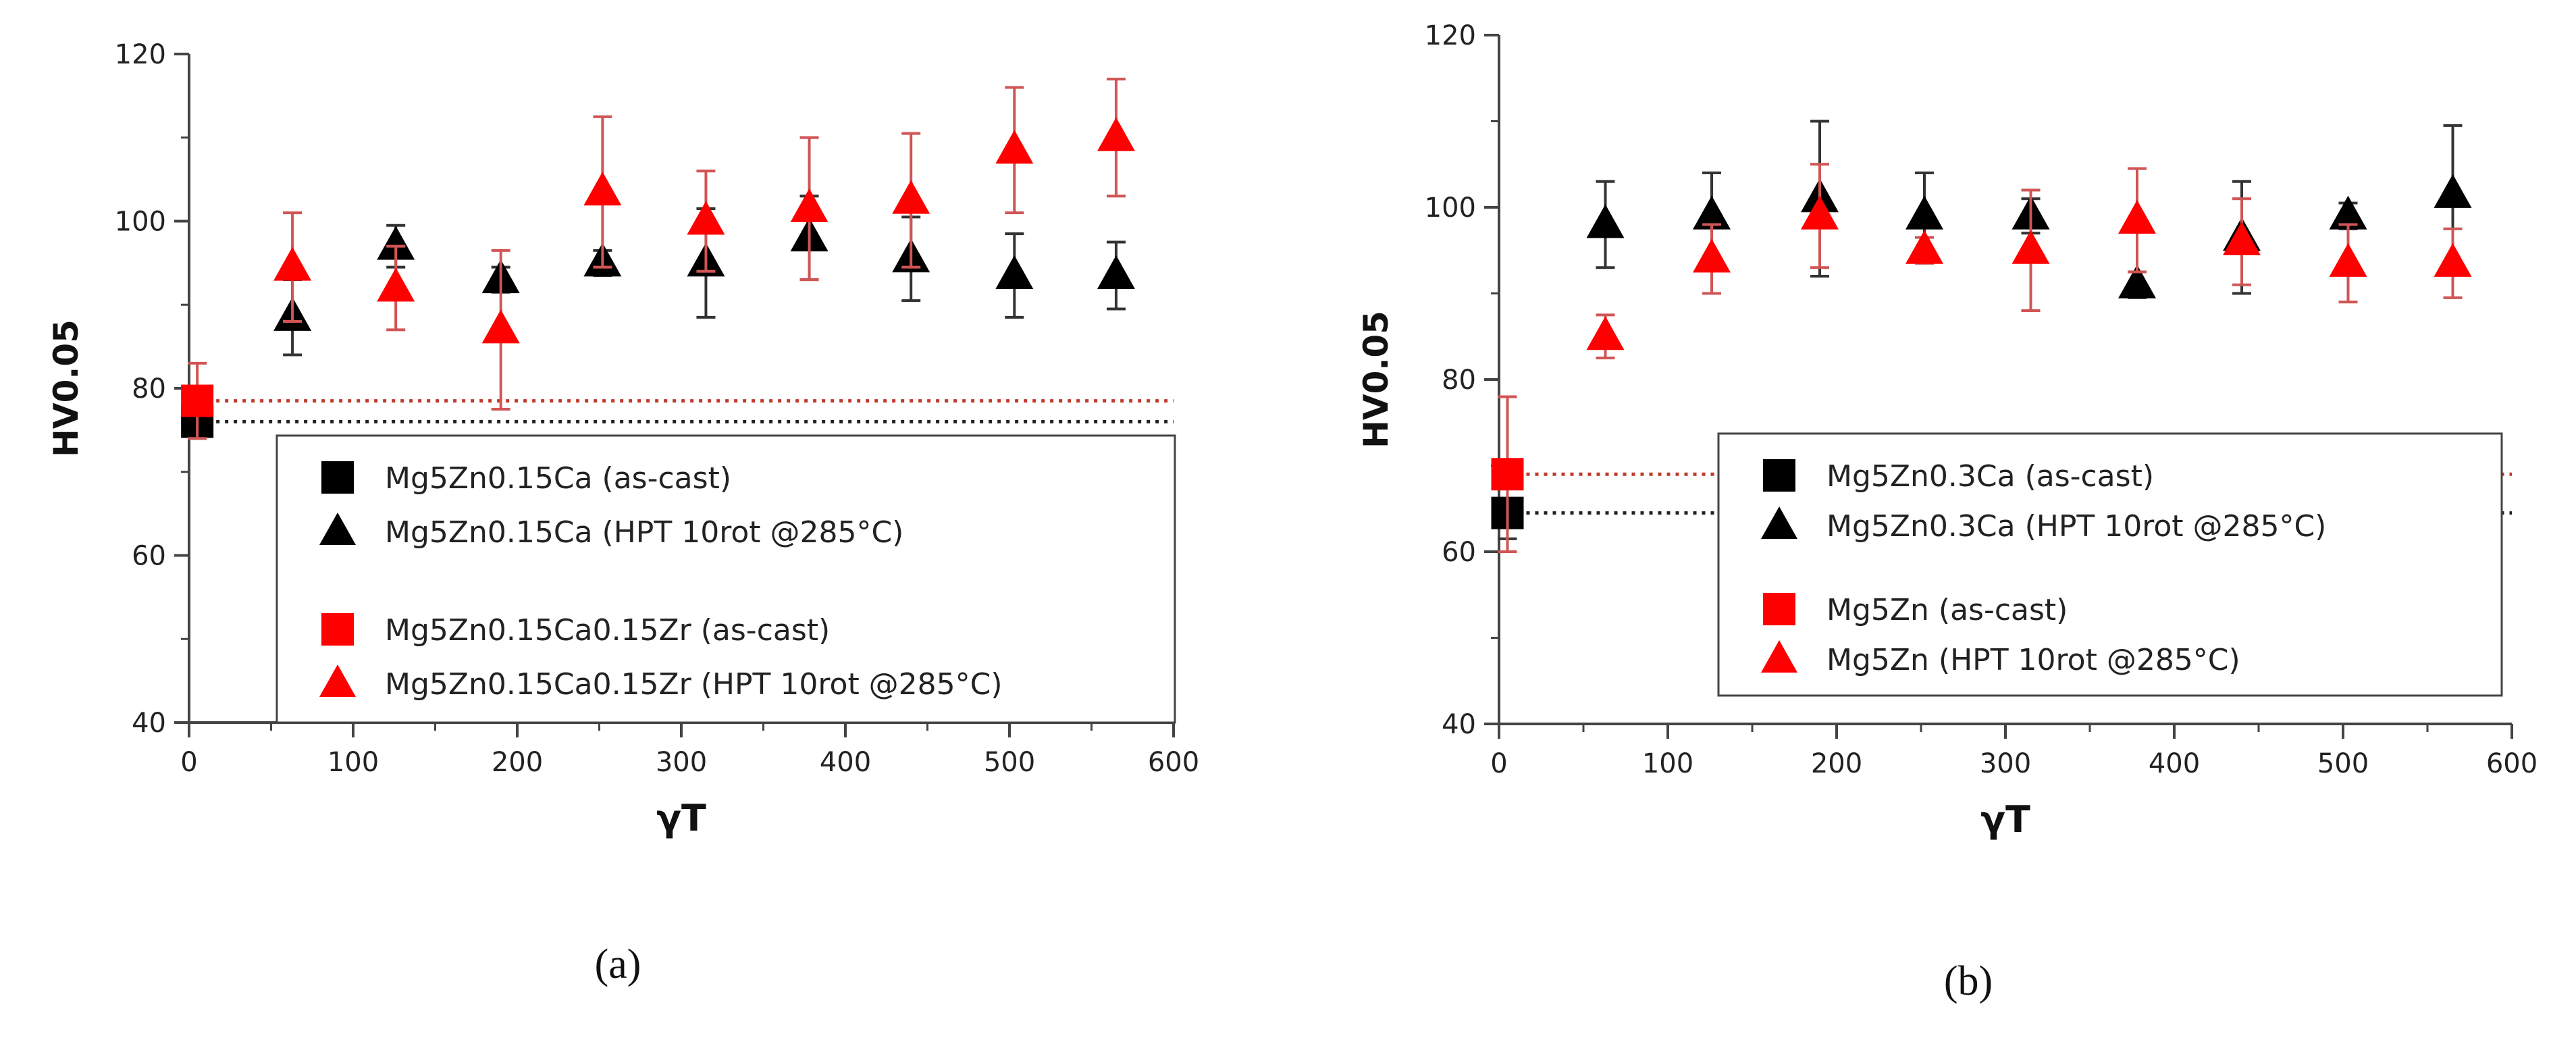 Image resolution: width=2576 pixels, height=1044 pixels. What do you see at coordinates (1947, 610) in the screenshot?
I see `legend-label-mg5zn-as-cast: Mg5Zn (as-cast)` at bounding box center [1947, 610].